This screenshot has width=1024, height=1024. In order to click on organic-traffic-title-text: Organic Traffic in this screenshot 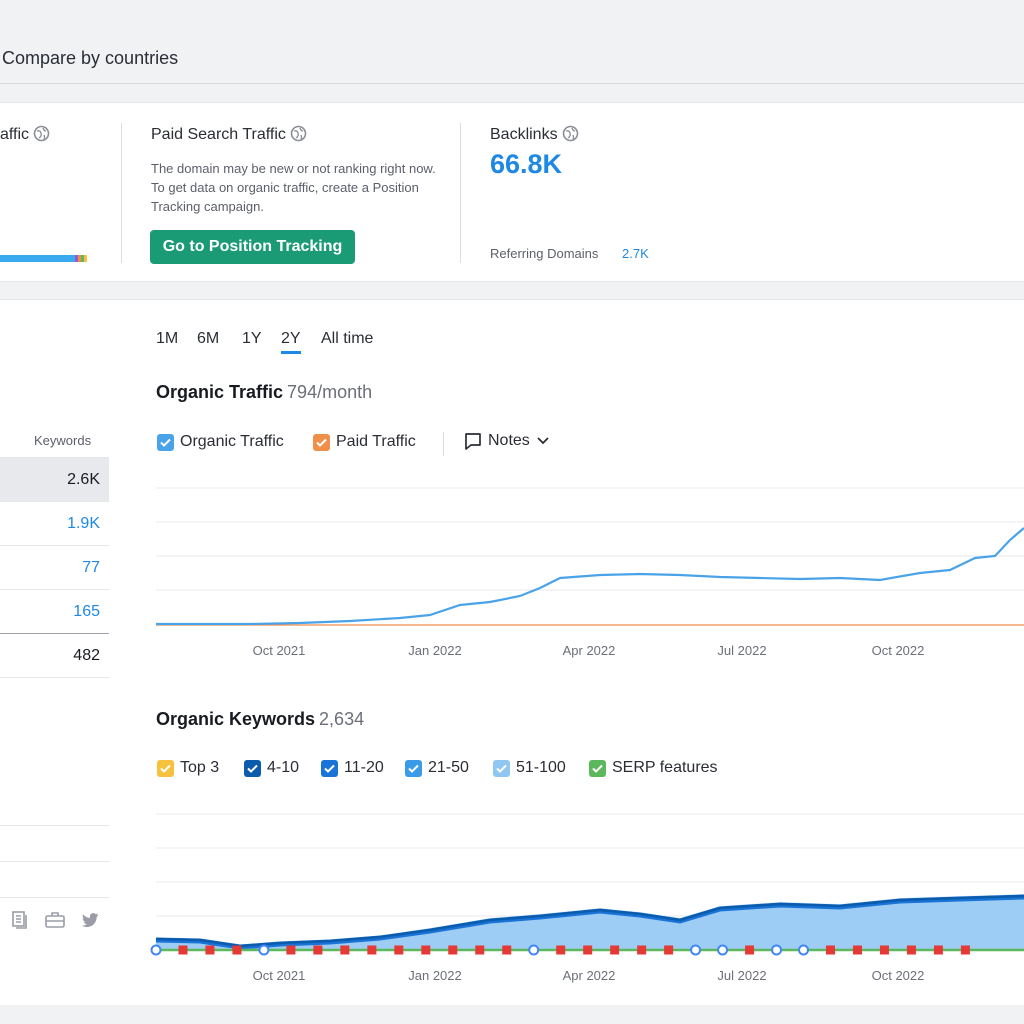, I will do `click(220, 392)`.